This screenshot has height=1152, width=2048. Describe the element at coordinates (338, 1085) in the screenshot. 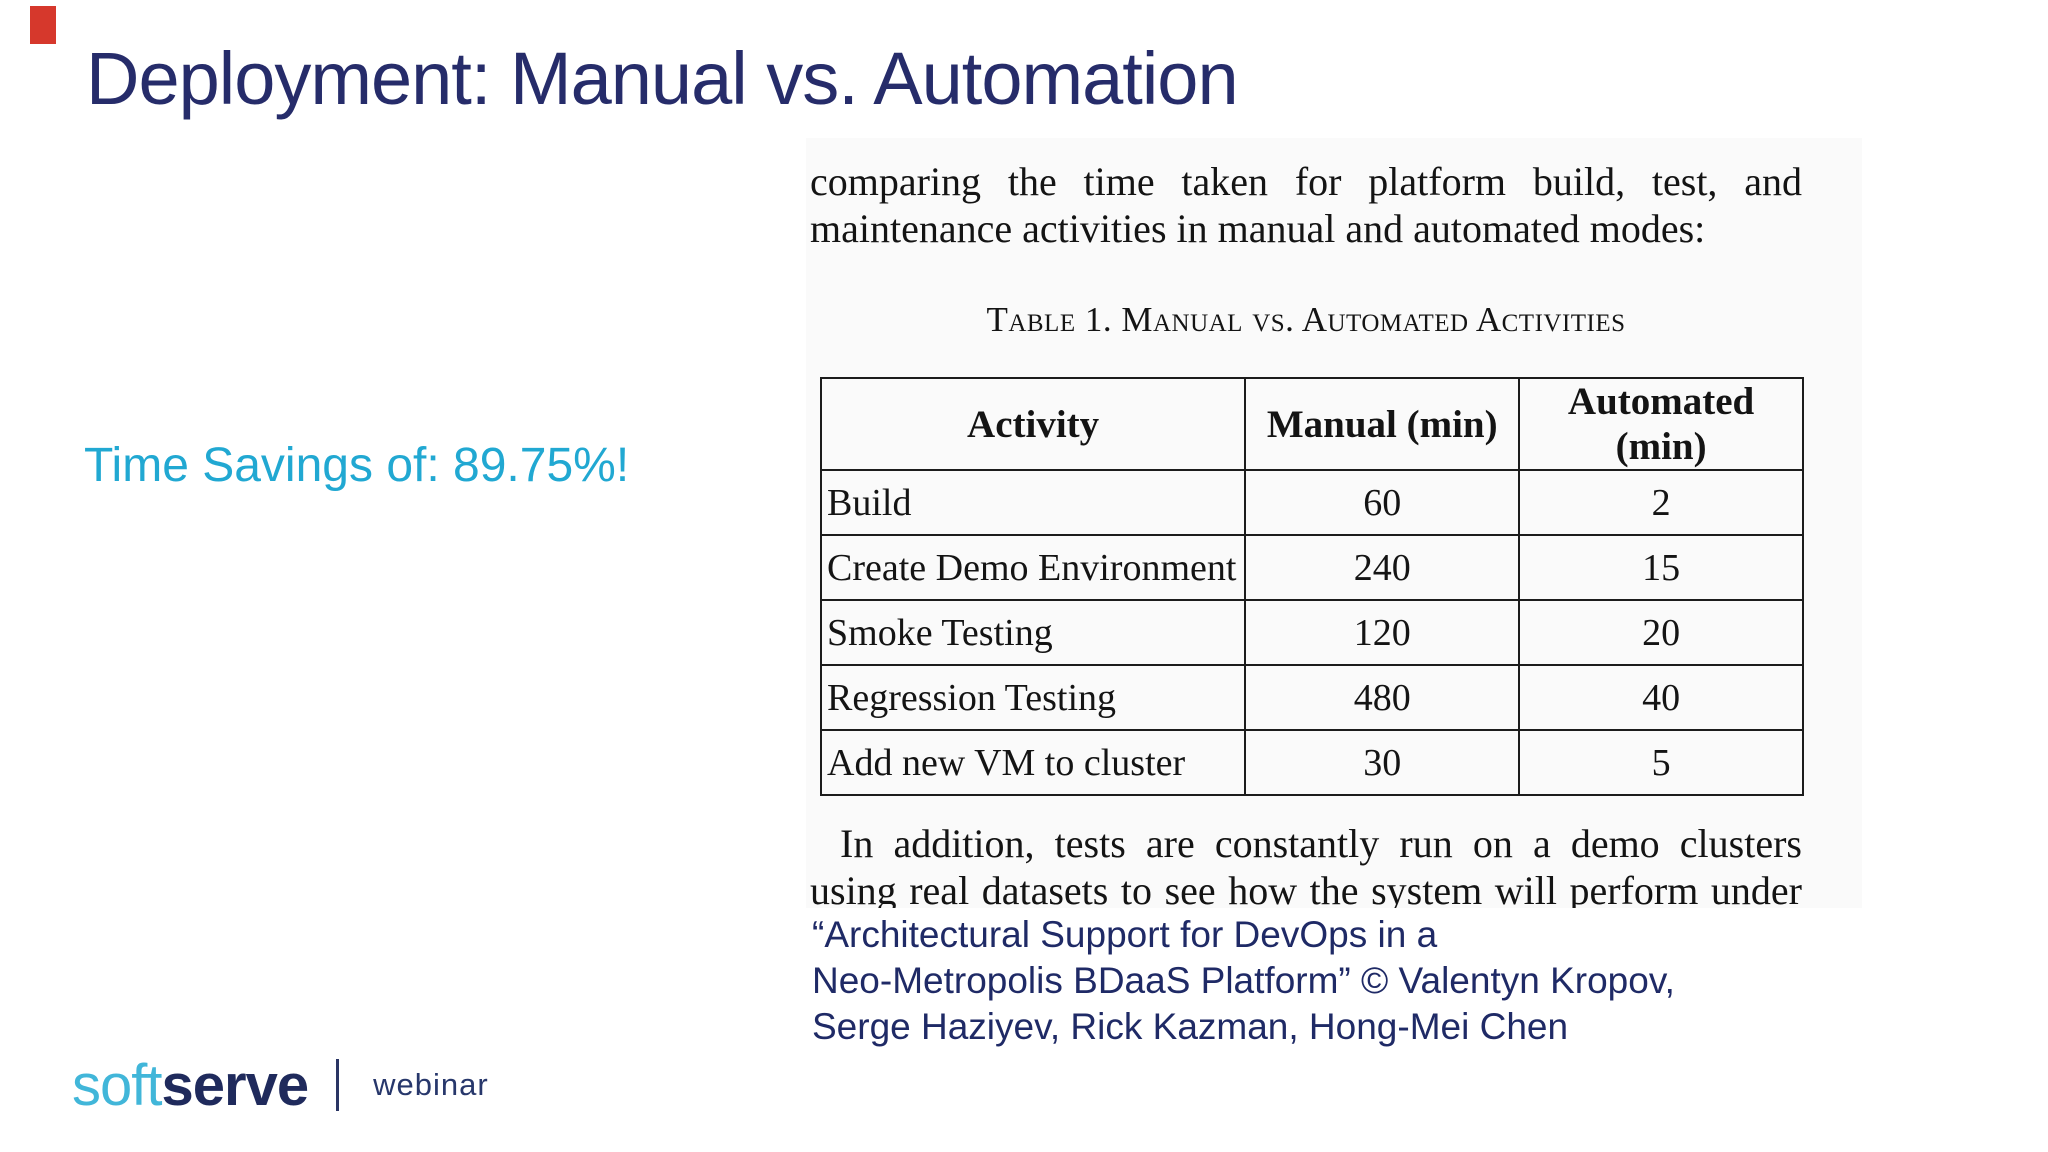

I see `logo-divider` at that location.